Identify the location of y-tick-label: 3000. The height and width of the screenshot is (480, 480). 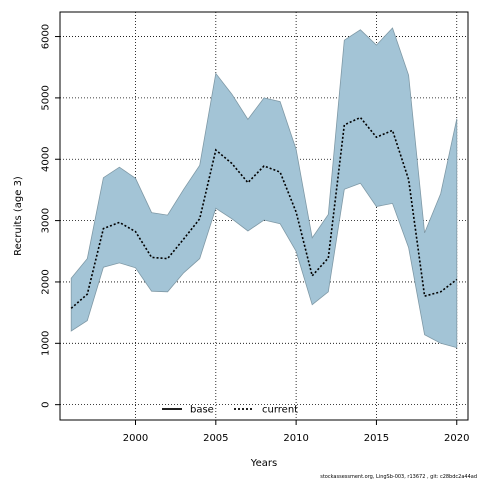
(46, 220).